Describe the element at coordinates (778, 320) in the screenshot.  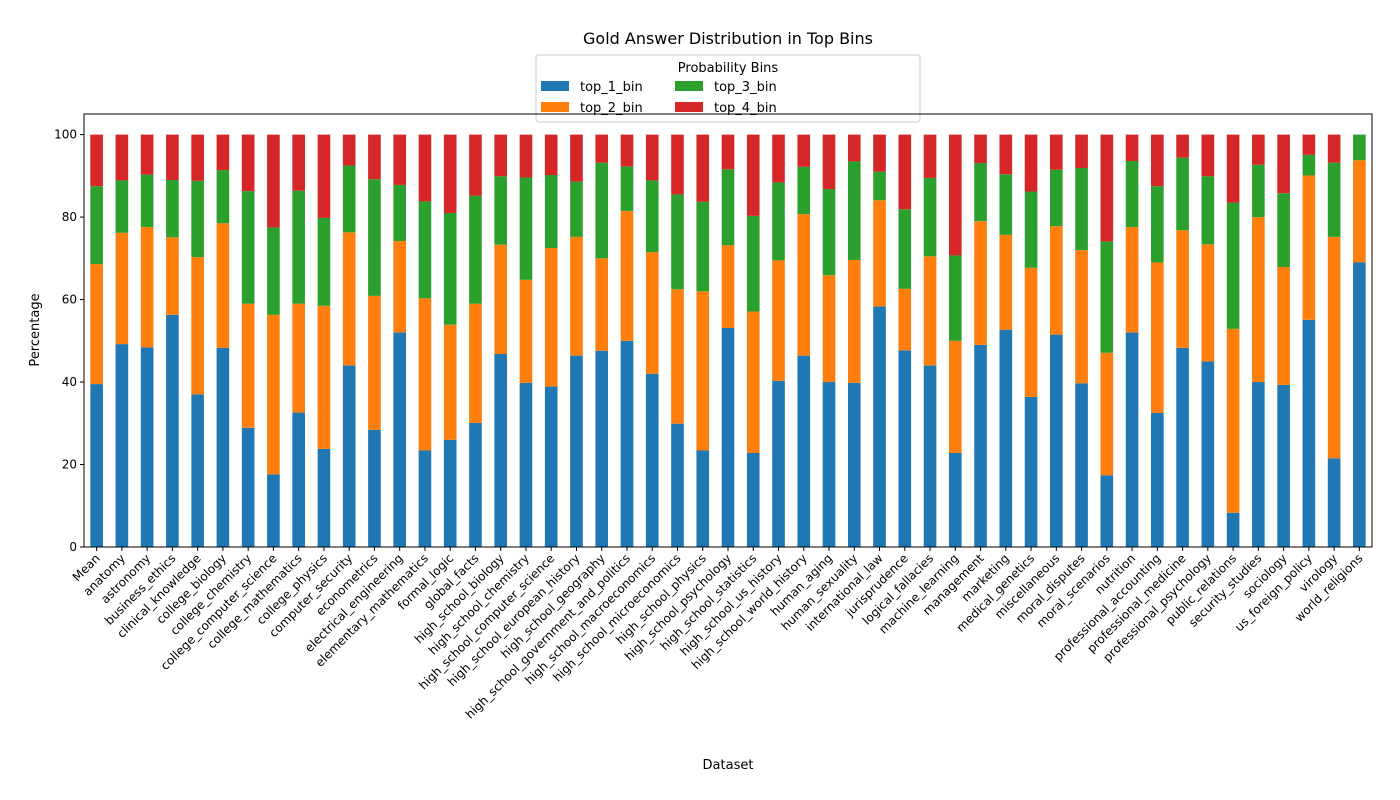
I see `bar-top_2_bin-high_school_us_history` at that location.